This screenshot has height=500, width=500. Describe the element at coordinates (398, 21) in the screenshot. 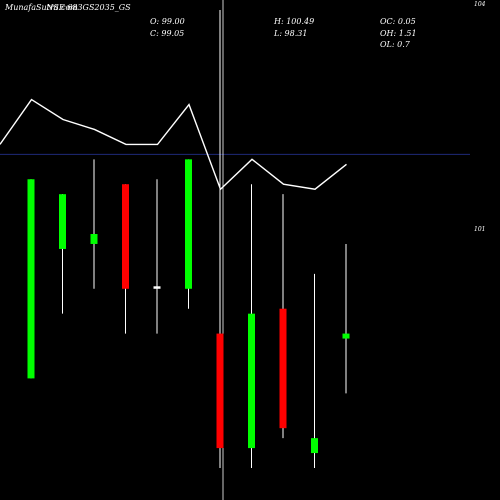

I see `ohlc-oc: OC: 0.05` at that location.